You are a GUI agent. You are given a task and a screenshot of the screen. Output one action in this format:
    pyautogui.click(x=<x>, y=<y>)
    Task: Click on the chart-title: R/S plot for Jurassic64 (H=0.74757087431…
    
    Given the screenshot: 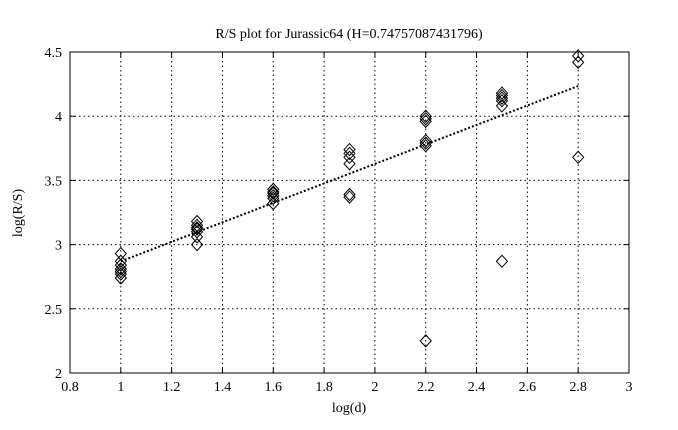 What is the action you would take?
    pyautogui.click(x=349, y=34)
    